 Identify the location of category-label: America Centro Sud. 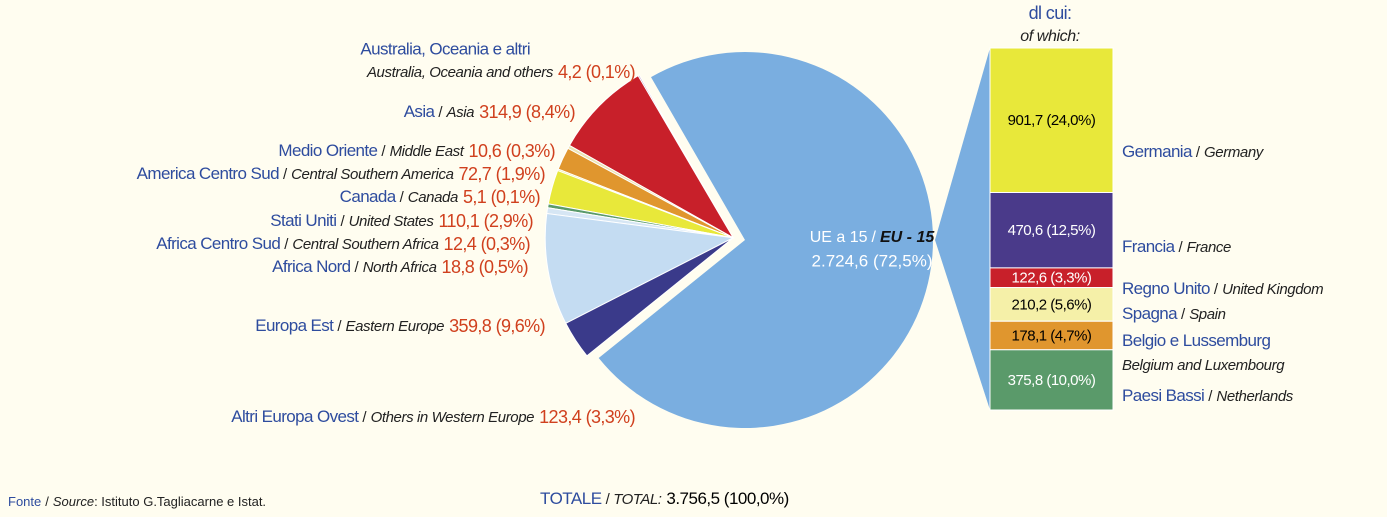
(208, 173).